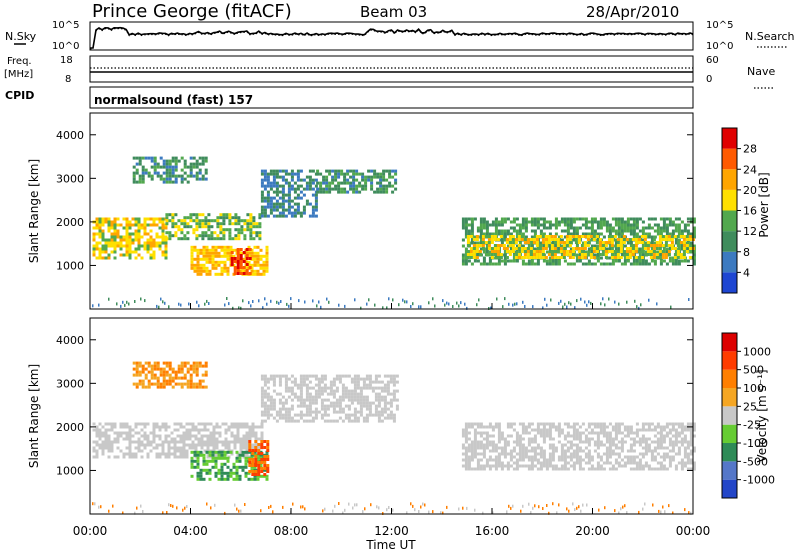 This screenshot has width=800, height=554. What do you see at coordinates (759, 480) in the screenshot?
I see `colorbar-tick-label: -1000` at bounding box center [759, 480].